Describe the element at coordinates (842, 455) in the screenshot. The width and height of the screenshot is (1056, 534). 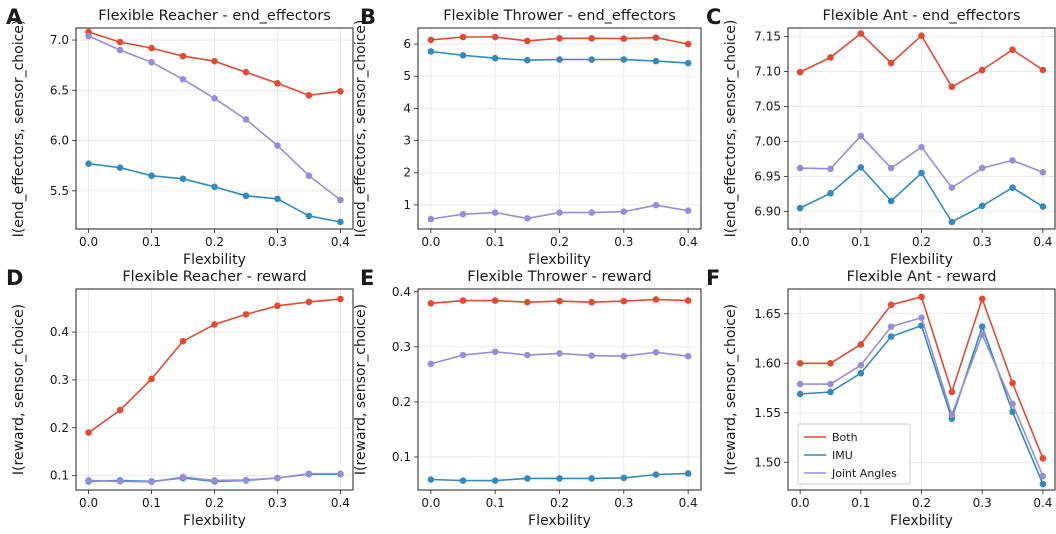
I see `legend-label: IMU` at that location.